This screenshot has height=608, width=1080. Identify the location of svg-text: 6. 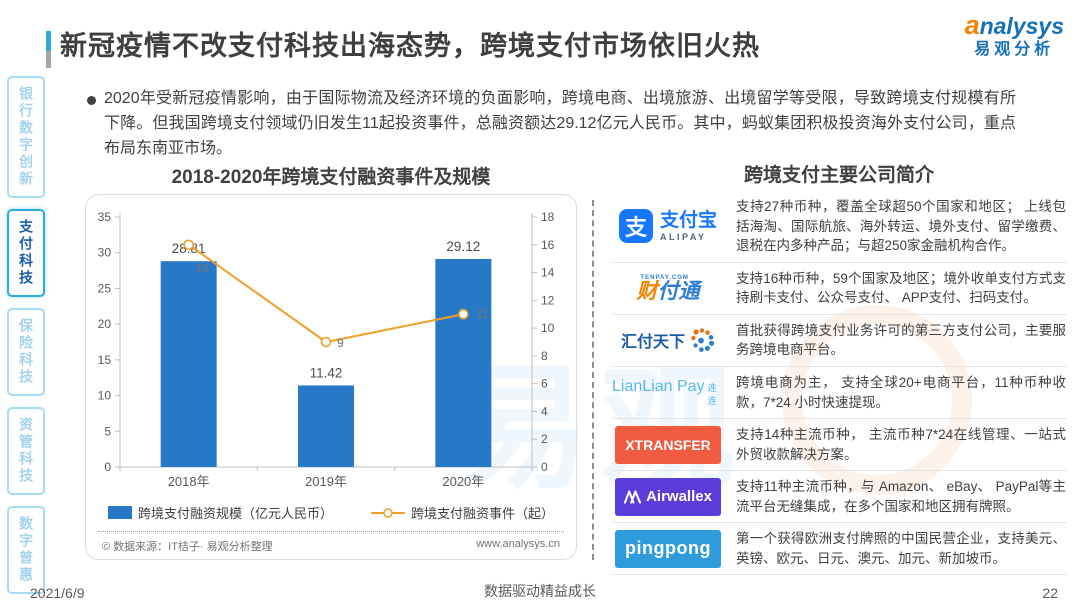
(544, 384).